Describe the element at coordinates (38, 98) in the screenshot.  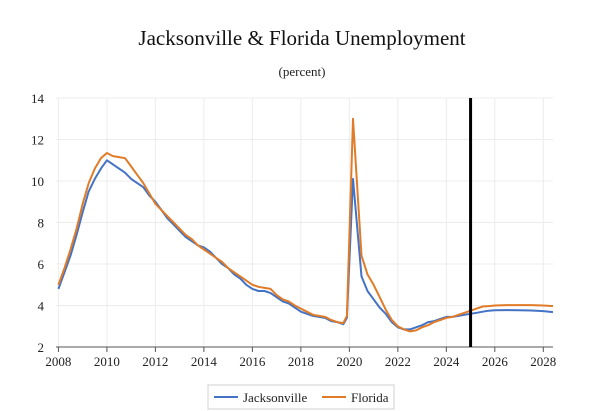
I see `y-tick-label: 14` at that location.